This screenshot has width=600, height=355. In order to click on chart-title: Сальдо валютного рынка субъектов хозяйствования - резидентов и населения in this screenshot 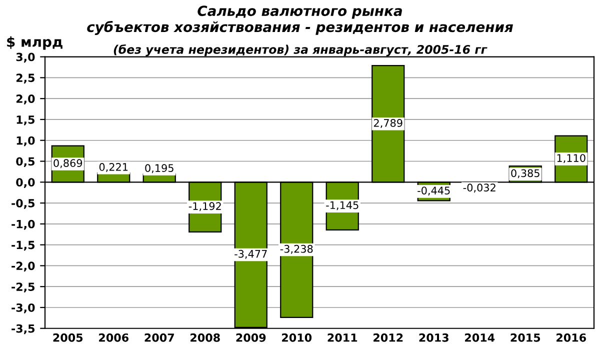, I will do `click(300, 20)`.